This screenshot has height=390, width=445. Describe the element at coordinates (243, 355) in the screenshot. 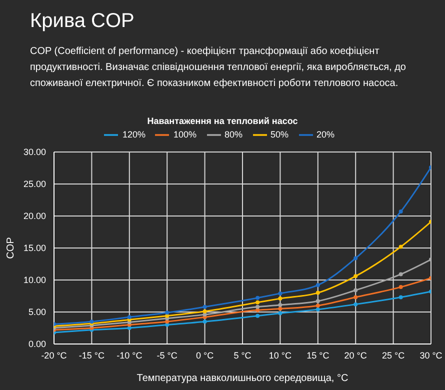

I see `x-tick-label: 5 °C` at that location.